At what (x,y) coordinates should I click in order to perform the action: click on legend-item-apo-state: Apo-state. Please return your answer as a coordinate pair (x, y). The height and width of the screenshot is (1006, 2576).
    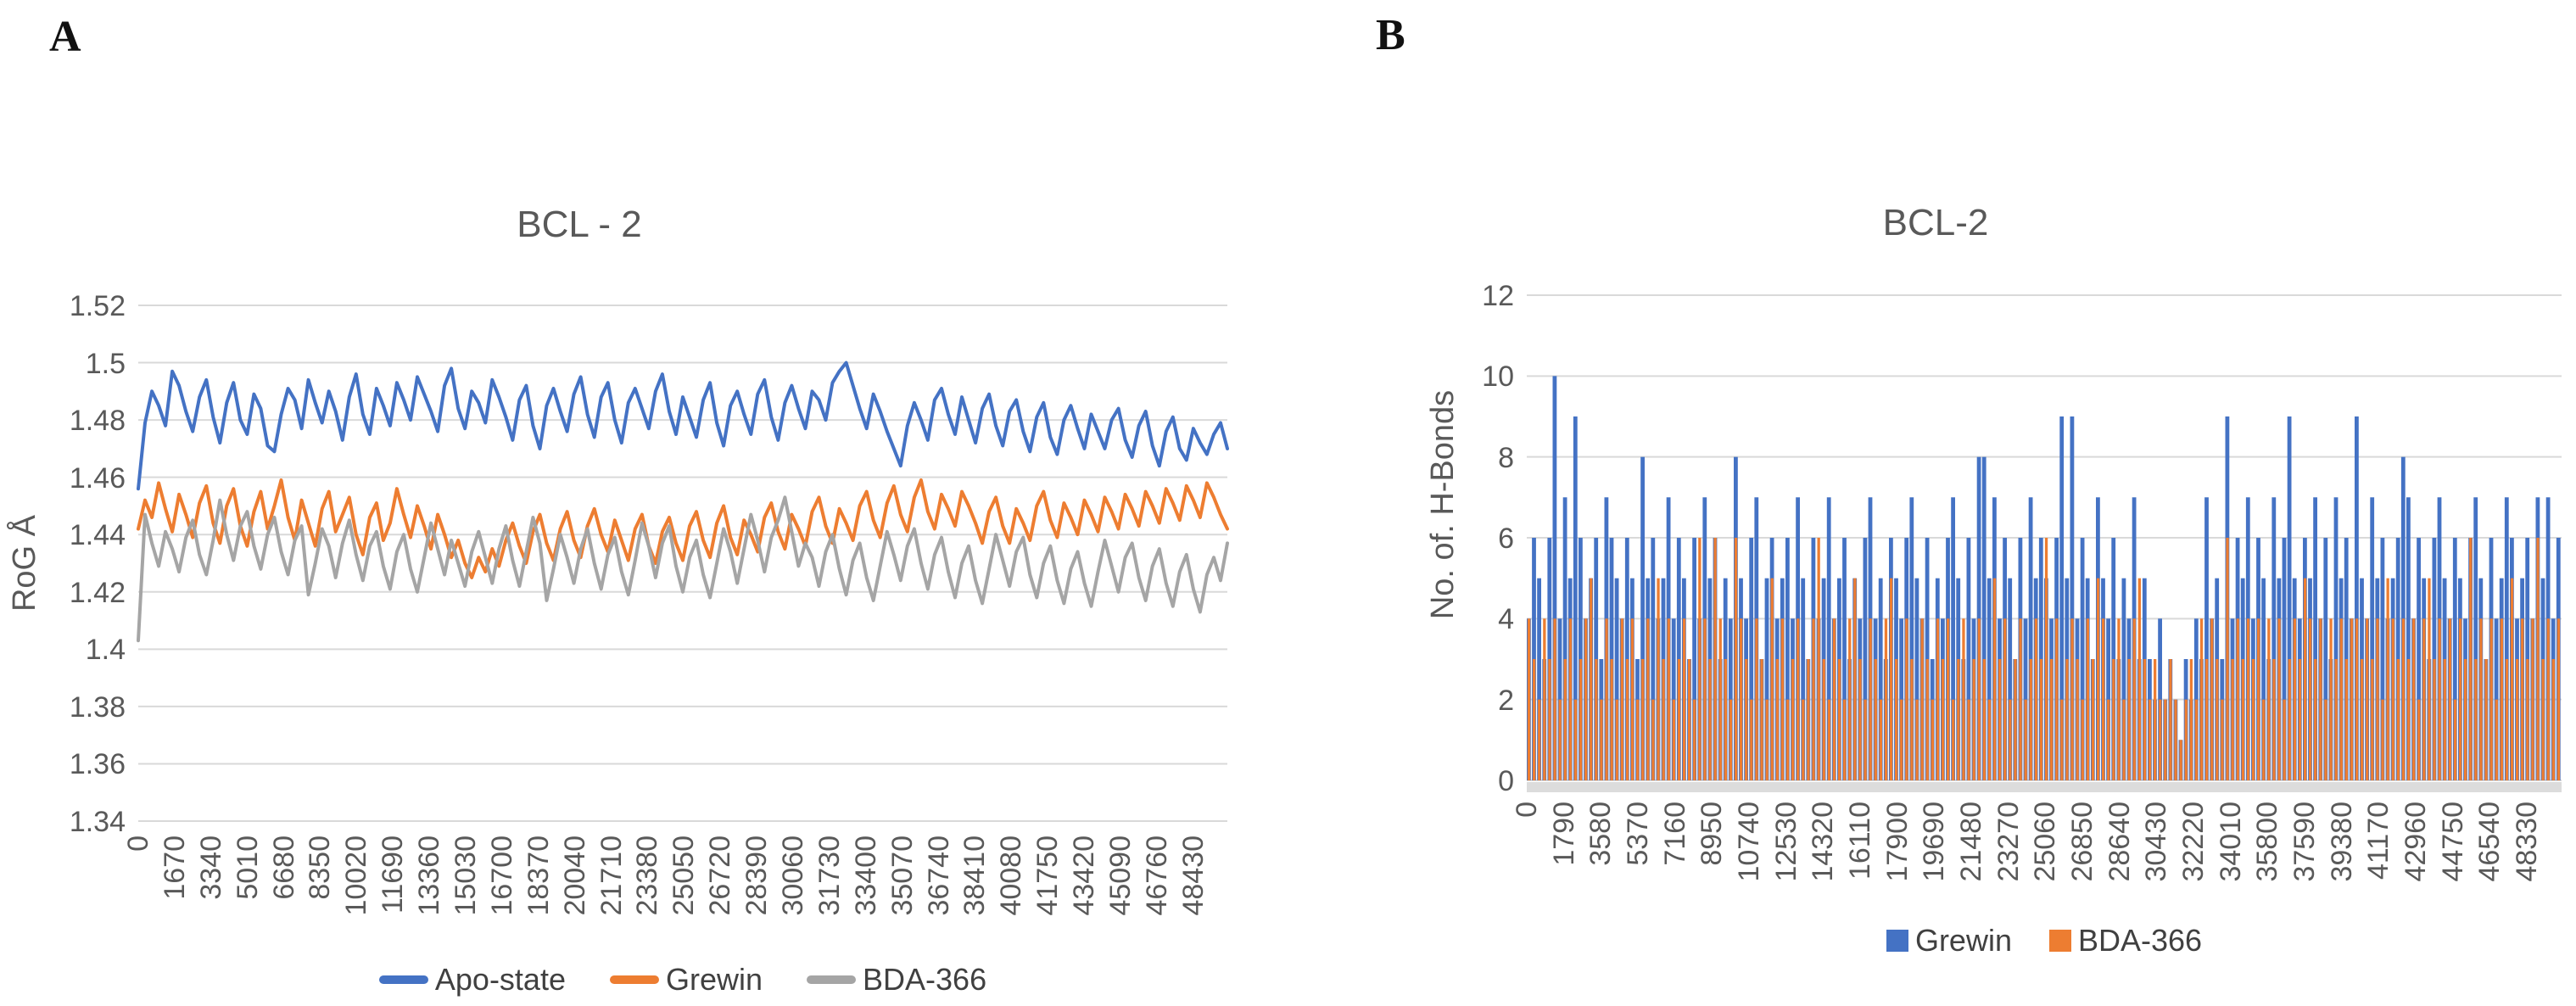
    Looking at the image, I should click on (472, 980).